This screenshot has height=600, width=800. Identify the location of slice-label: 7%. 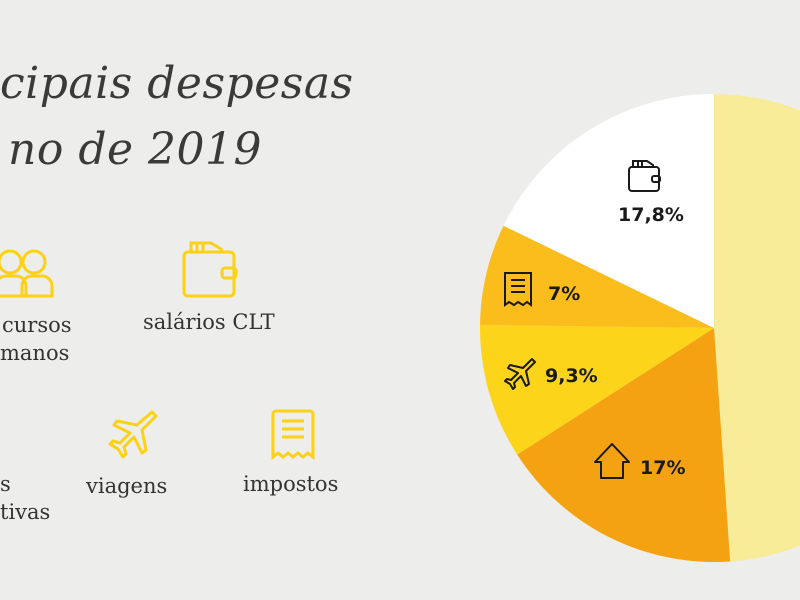
(564, 294).